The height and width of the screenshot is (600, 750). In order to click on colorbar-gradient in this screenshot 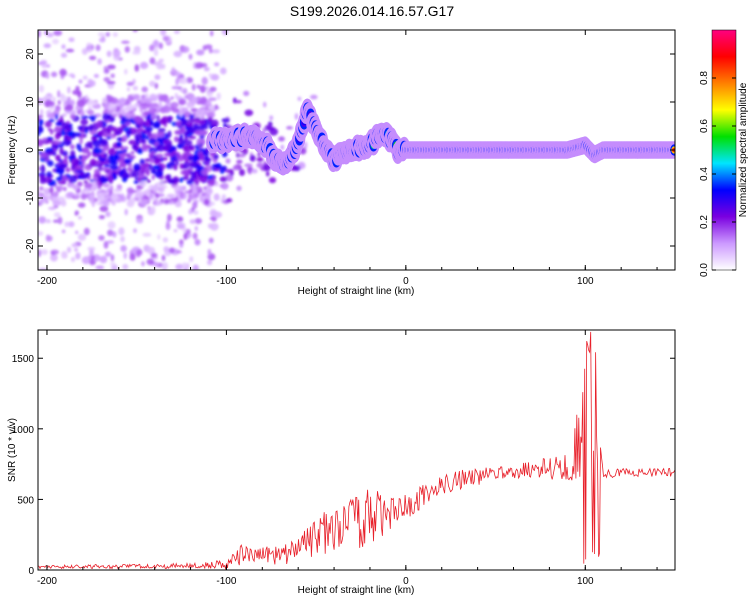, I will do `click(724, 150)`.